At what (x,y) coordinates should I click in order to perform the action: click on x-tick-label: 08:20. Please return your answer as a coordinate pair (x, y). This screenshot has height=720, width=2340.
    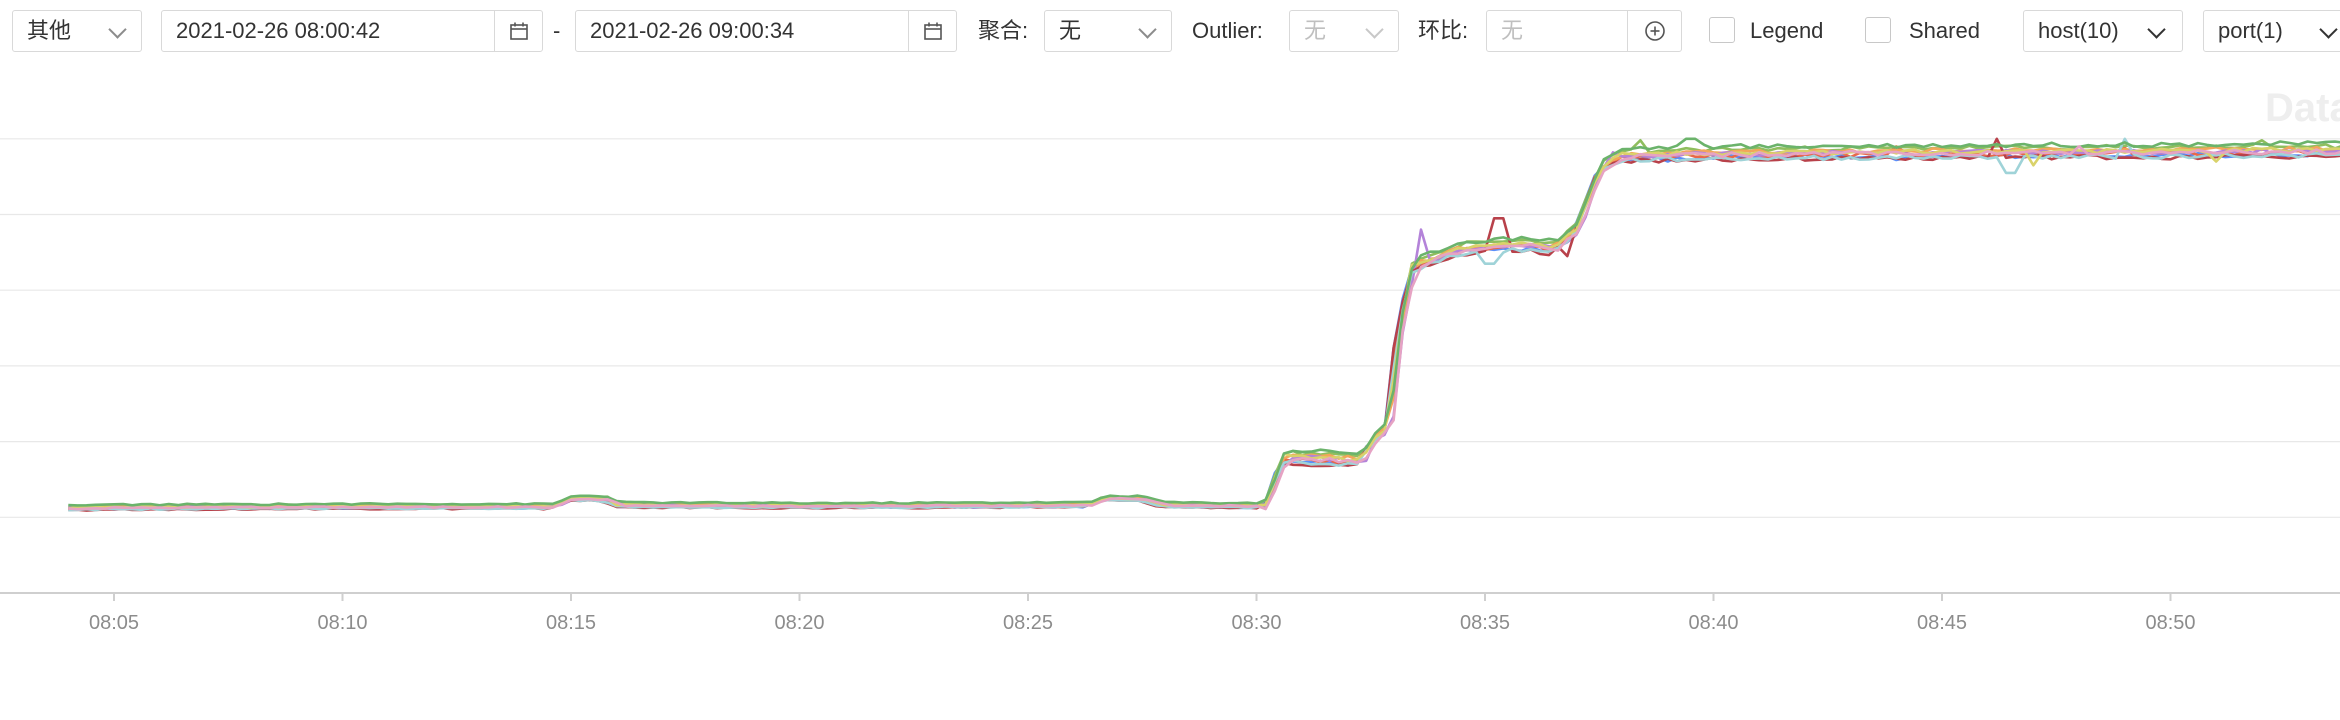
    Looking at the image, I should click on (799, 623).